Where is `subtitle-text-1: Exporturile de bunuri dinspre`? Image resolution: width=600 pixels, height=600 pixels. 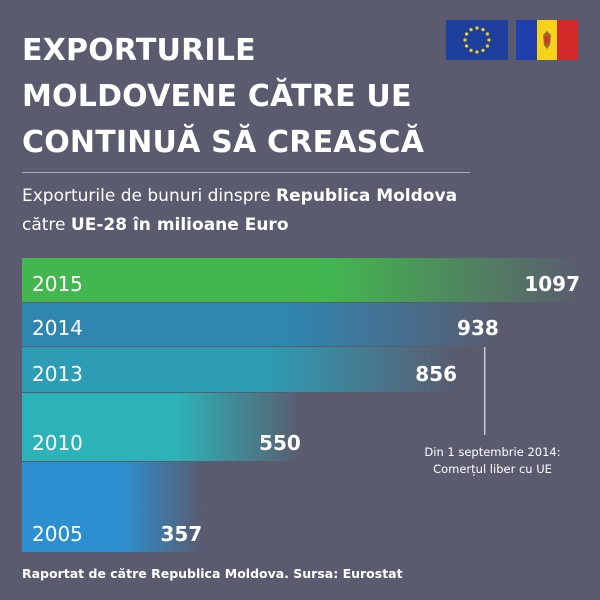
subtitle-text-1: Exporturile de bunuri dinspre is located at coordinates (149, 196).